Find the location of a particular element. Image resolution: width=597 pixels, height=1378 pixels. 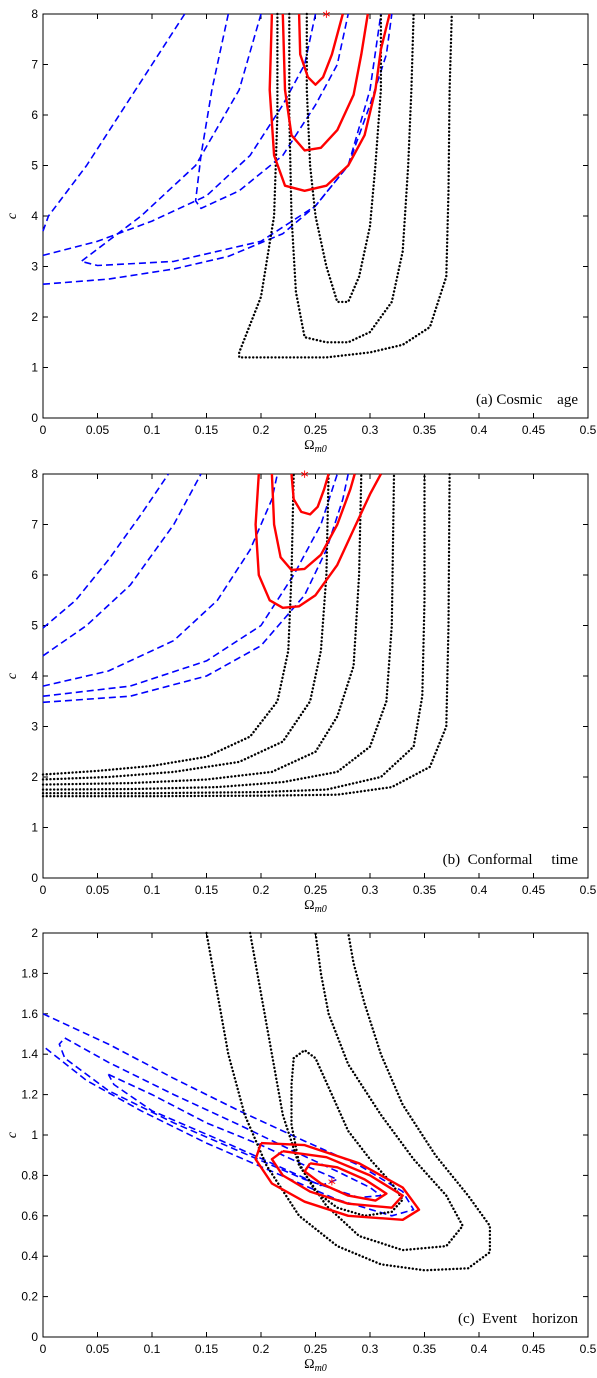

panel-annotation: (a) Cosmic age is located at coordinates (527, 400).